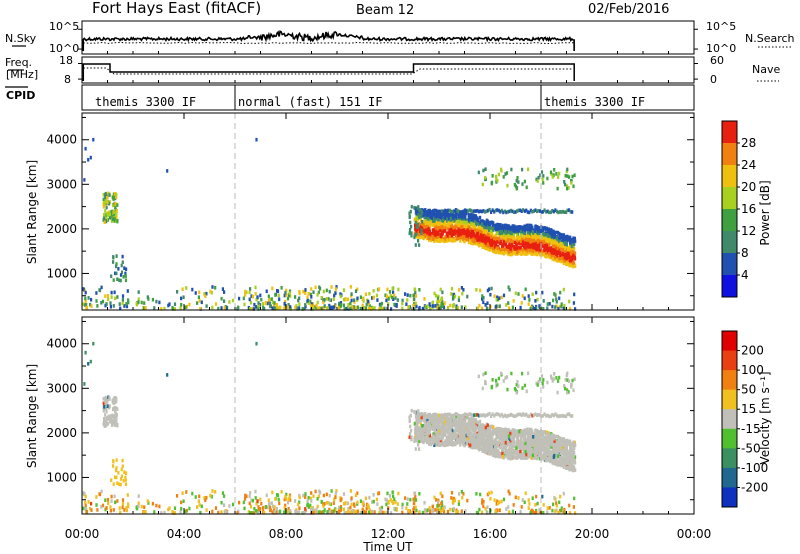  I want to click on noise-sky-trace, so click(328, 40).